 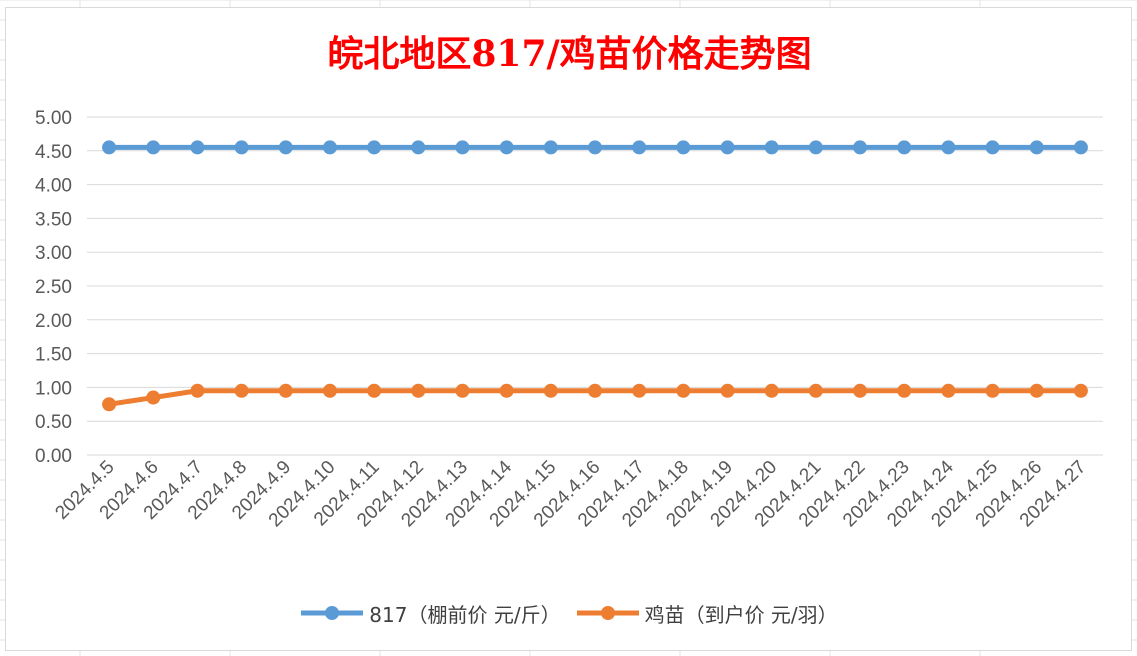 I want to click on y-tick-label: 2.00, so click(x=53, y=321).